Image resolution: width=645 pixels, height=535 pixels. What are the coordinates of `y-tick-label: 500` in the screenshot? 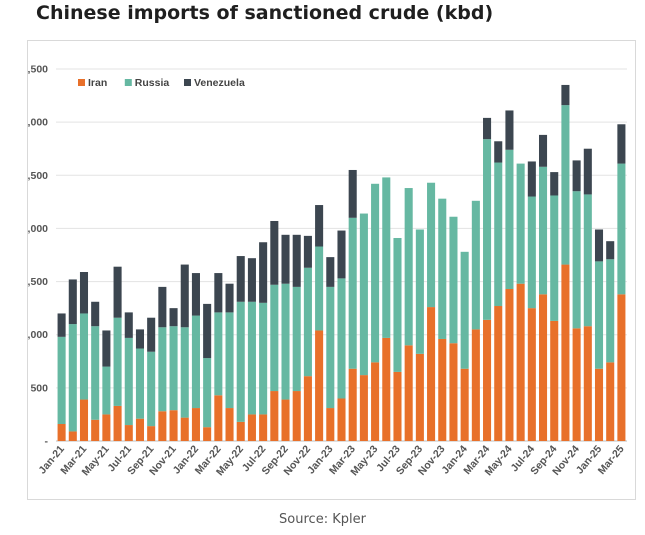 It's located at (39, 388).